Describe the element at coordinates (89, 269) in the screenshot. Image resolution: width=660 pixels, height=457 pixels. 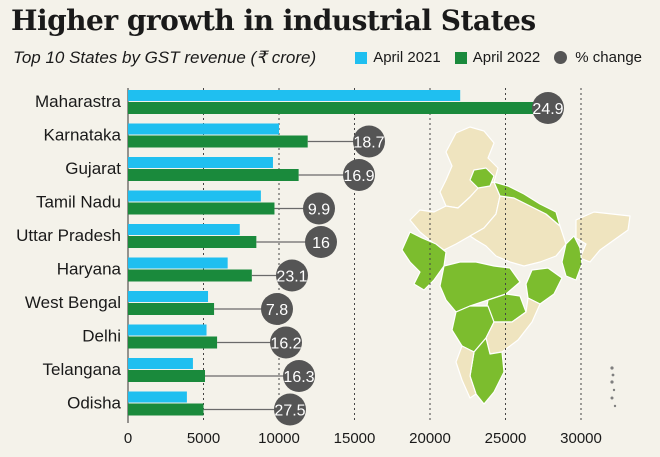
I see `category-label: Haryana` at that location.